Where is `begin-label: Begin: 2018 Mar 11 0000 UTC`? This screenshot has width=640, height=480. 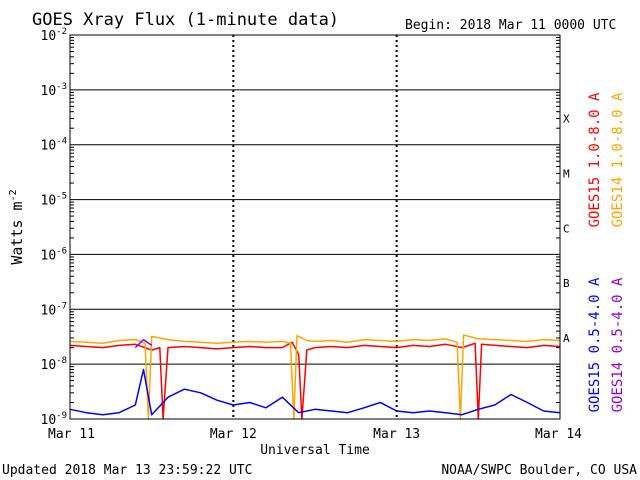
begin-label: Begin: 2018 Mar 11 0000 UTC is located at coordinates (510, 25).